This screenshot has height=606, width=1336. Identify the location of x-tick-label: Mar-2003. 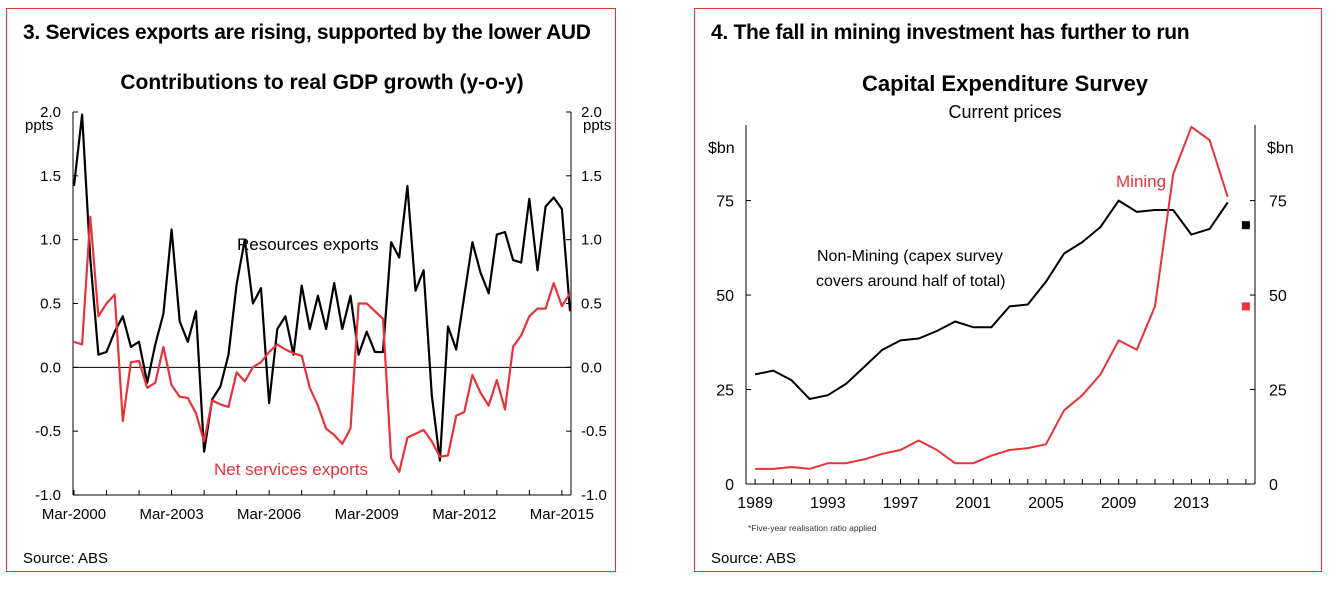
(171, 514).